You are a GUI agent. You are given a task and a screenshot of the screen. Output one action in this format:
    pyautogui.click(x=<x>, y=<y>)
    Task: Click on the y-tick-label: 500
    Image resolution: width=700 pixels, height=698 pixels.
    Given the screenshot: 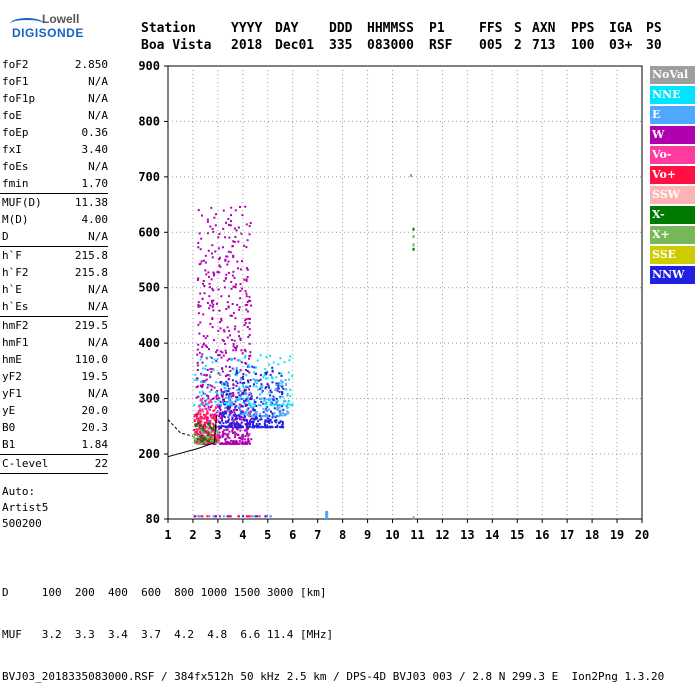 What is the action you would take?
    pyautogui.click(x=149, y=288)
    